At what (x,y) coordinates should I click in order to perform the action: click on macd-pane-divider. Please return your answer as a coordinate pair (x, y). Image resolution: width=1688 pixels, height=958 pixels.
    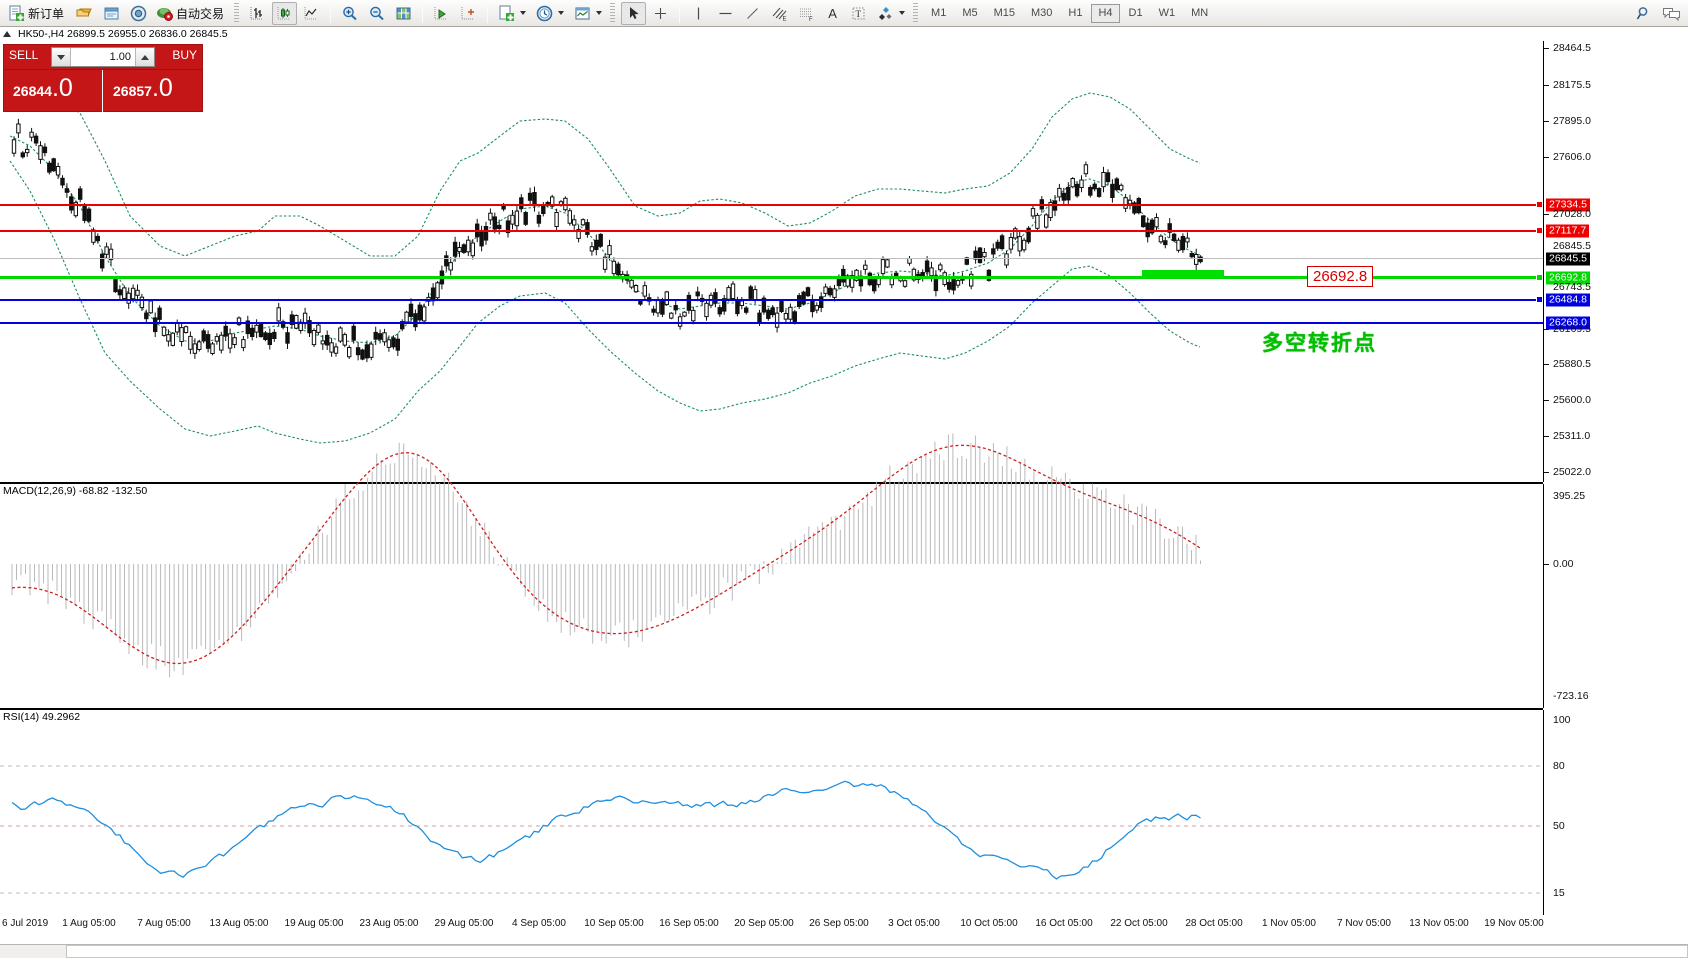
    Looking at the image, I should click on (771, 483).